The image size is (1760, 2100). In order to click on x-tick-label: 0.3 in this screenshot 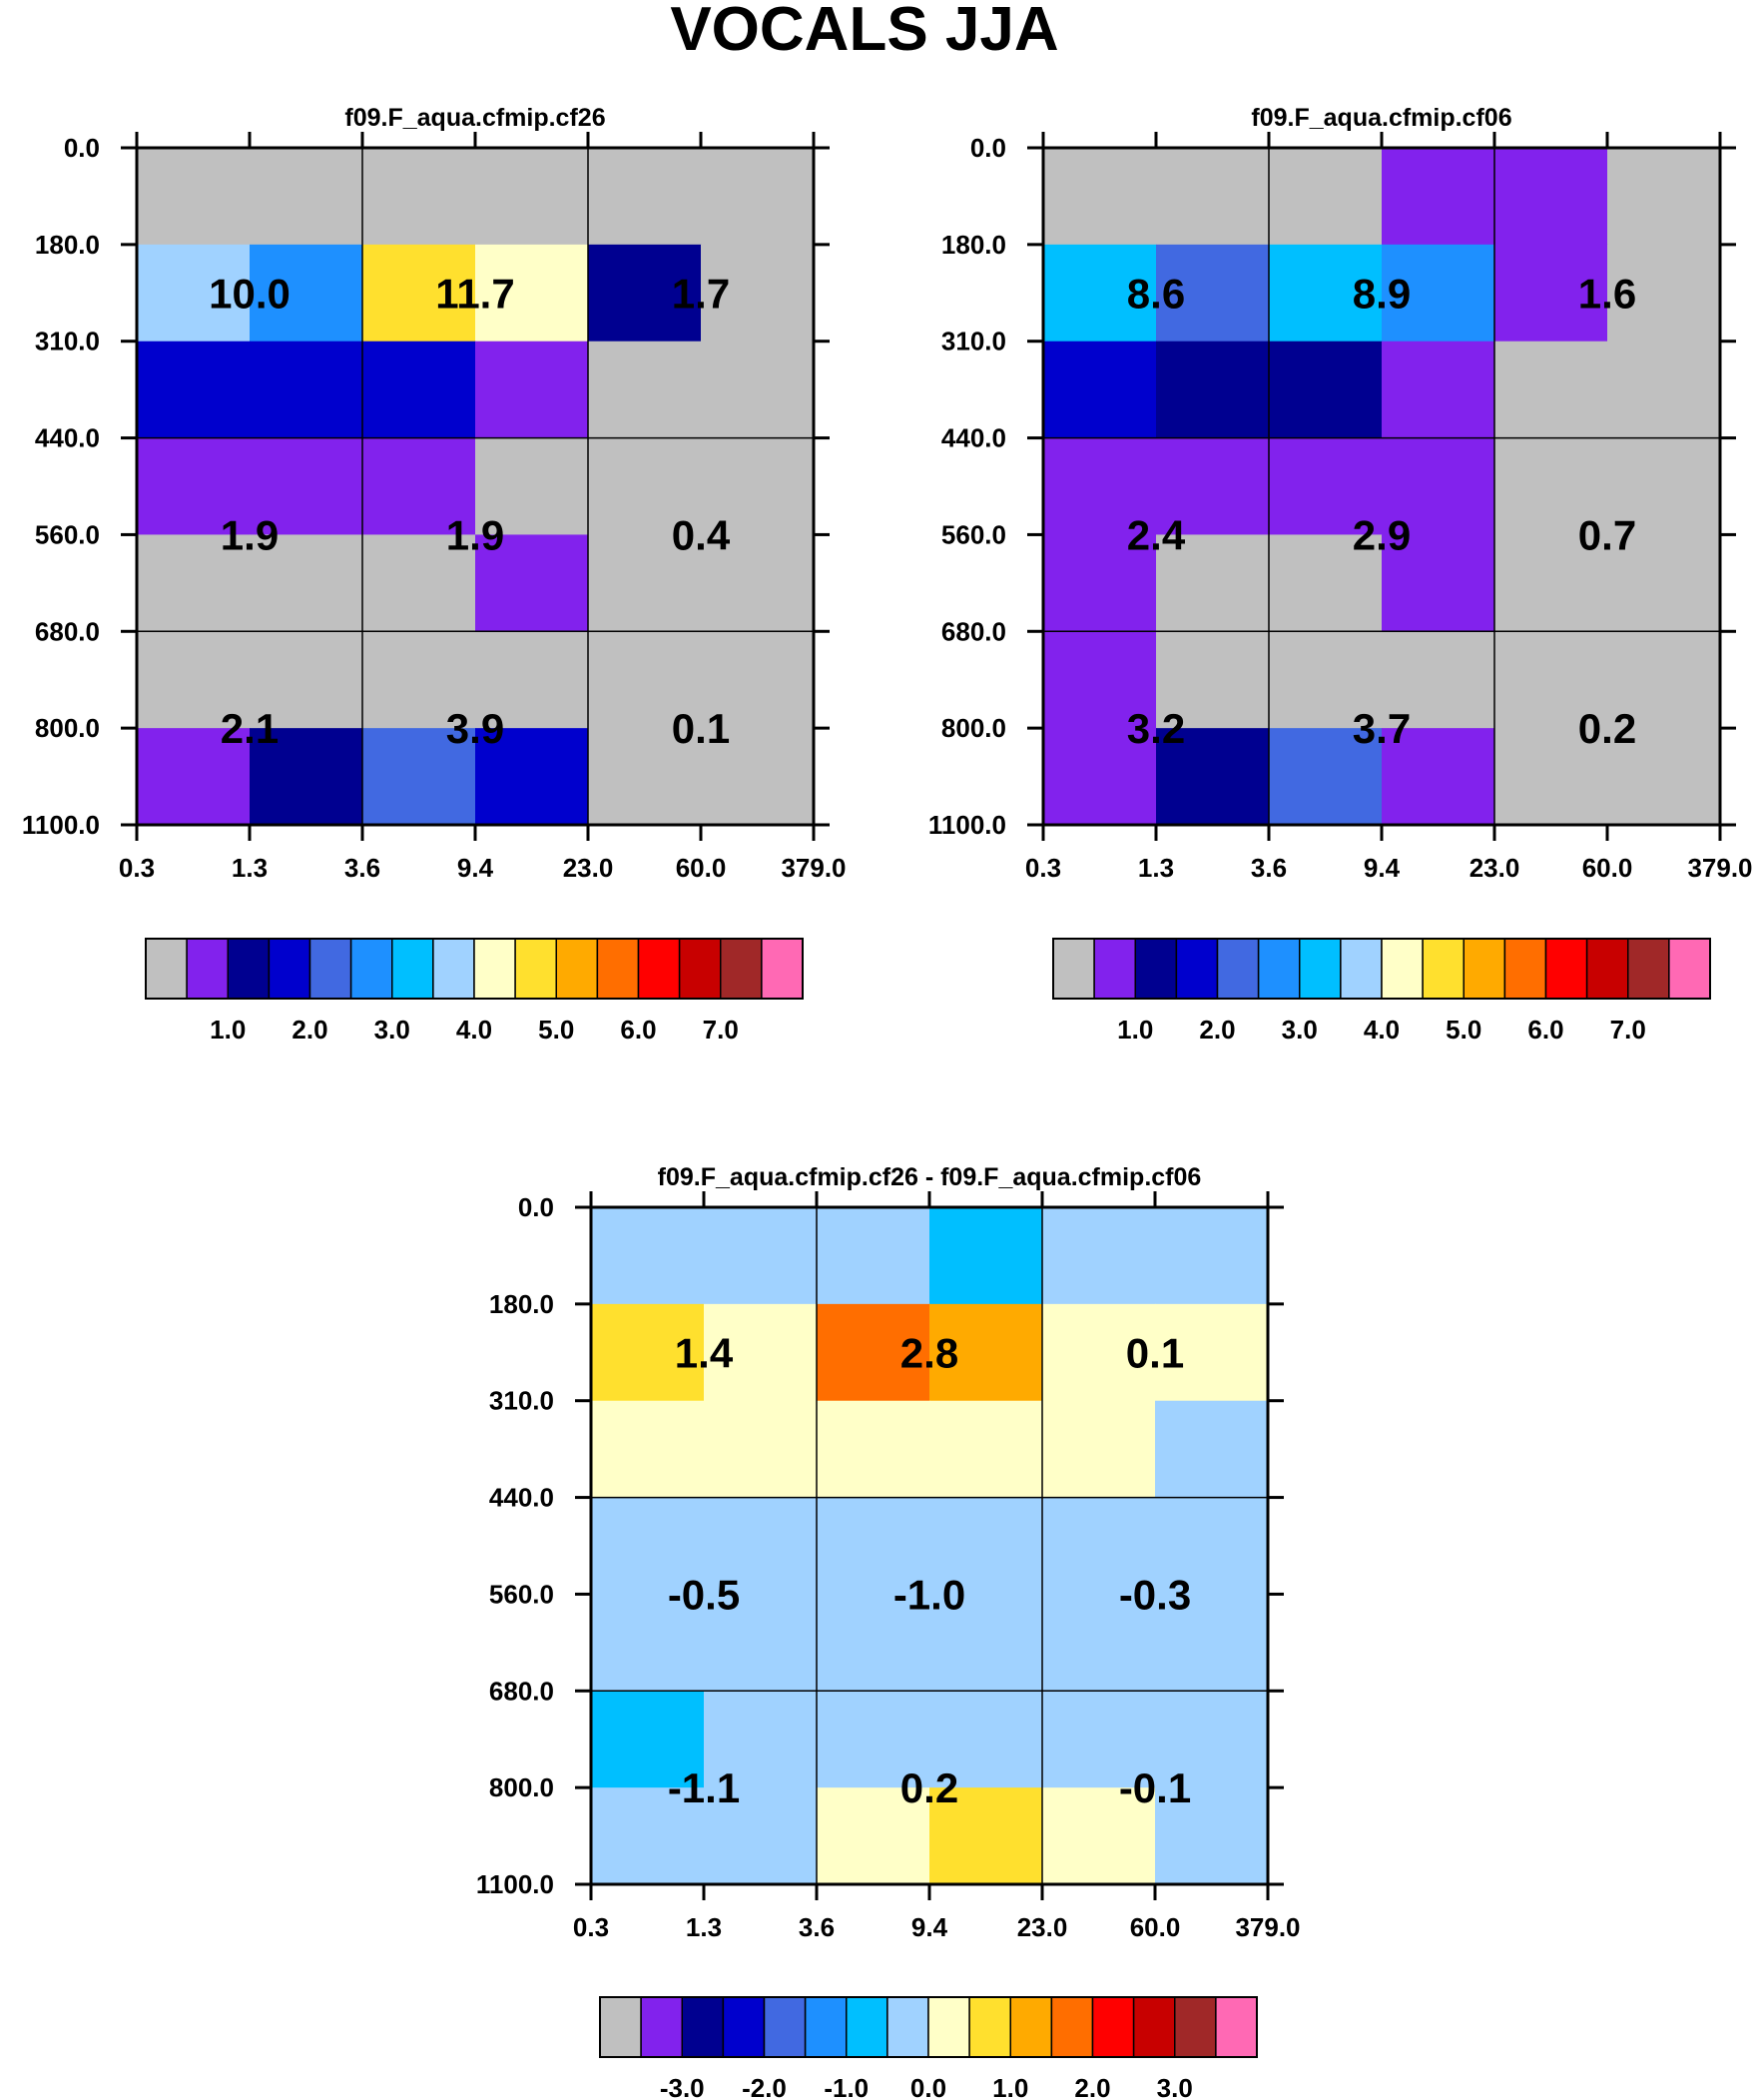, I will do `click(591, 1927)`.